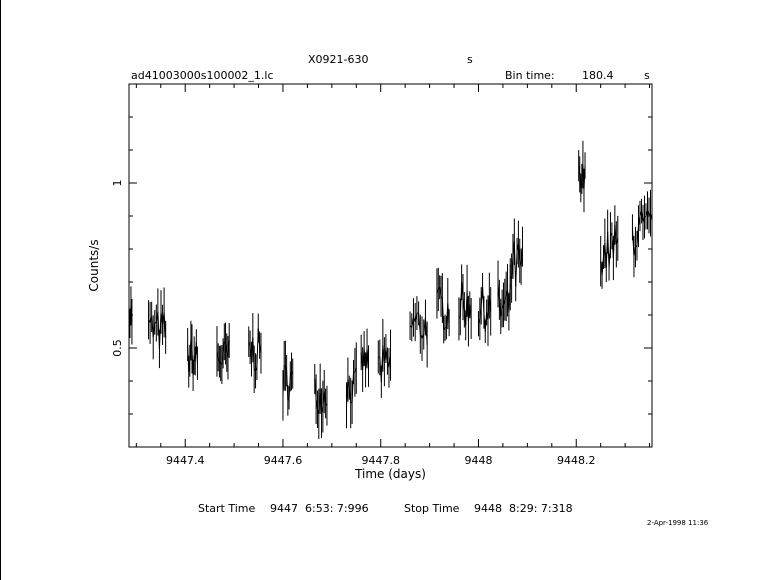 The image size is (781, 580). What do you see at coordinates (647, 75) in the screenshot?
I see `bin-time-unit: s` at bounding box center [647, 75].